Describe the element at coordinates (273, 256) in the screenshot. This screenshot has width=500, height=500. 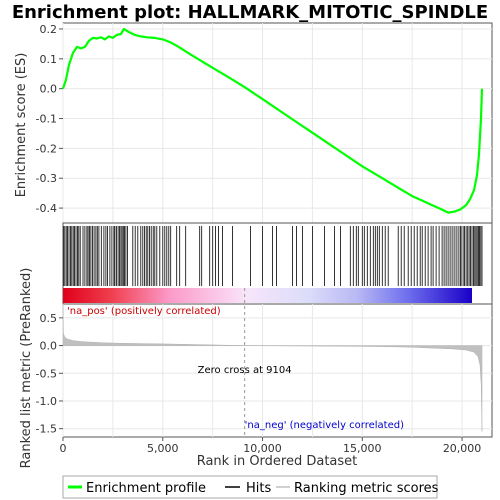
I see `hits-marks` at that location.